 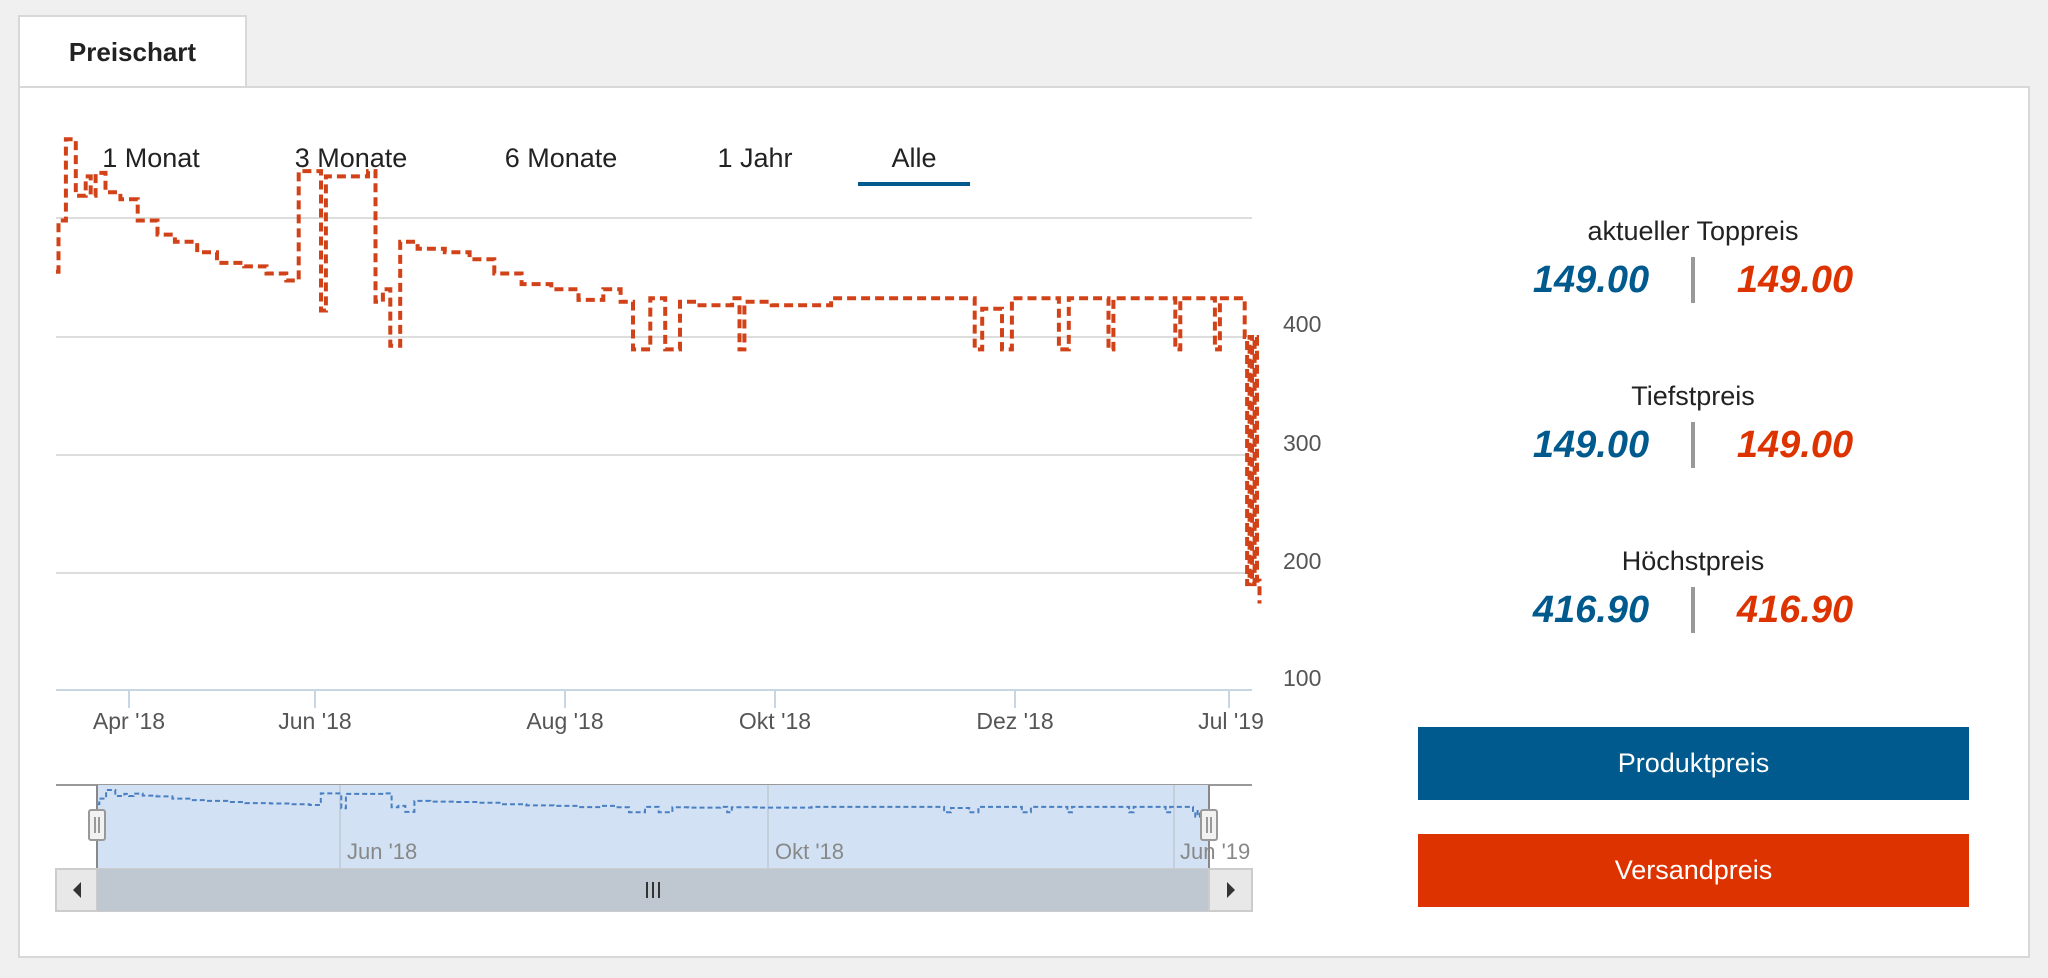 What do you see at coordinates (1795, 609) in the screenshot?
I see `shipping-price-value: 416.90` at bounding box center [1795, 609].